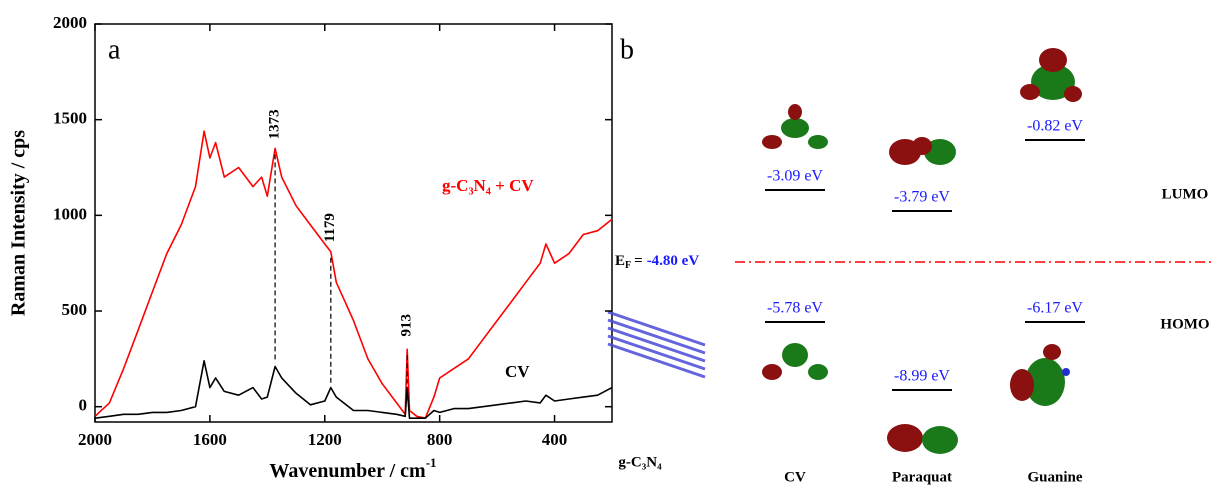  Describe the element at coordinates (325, 439) in the screenshot. I see `x-tick-label: 1200` at that location.